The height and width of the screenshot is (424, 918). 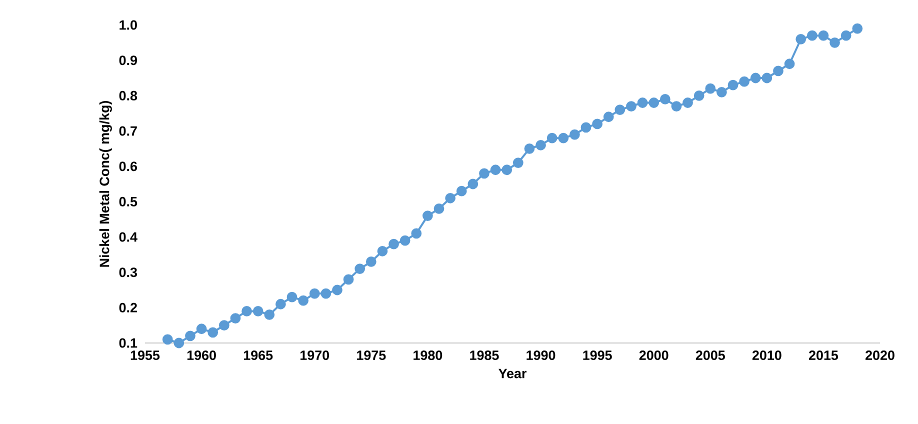 I want to click on y-tick-label: 0.6, so click(x=128, y=167).